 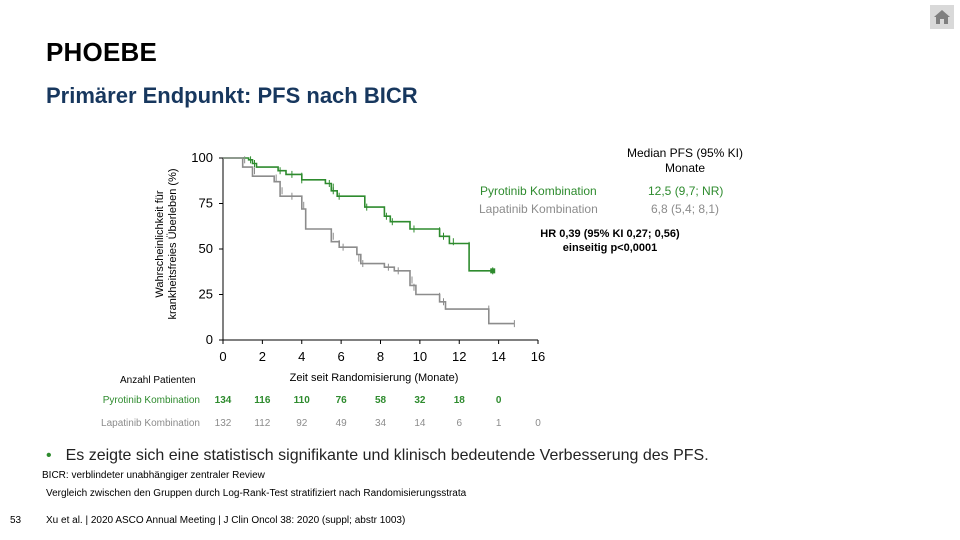 I want to click on x-tick-label: 2, so click(x=262, y=356).